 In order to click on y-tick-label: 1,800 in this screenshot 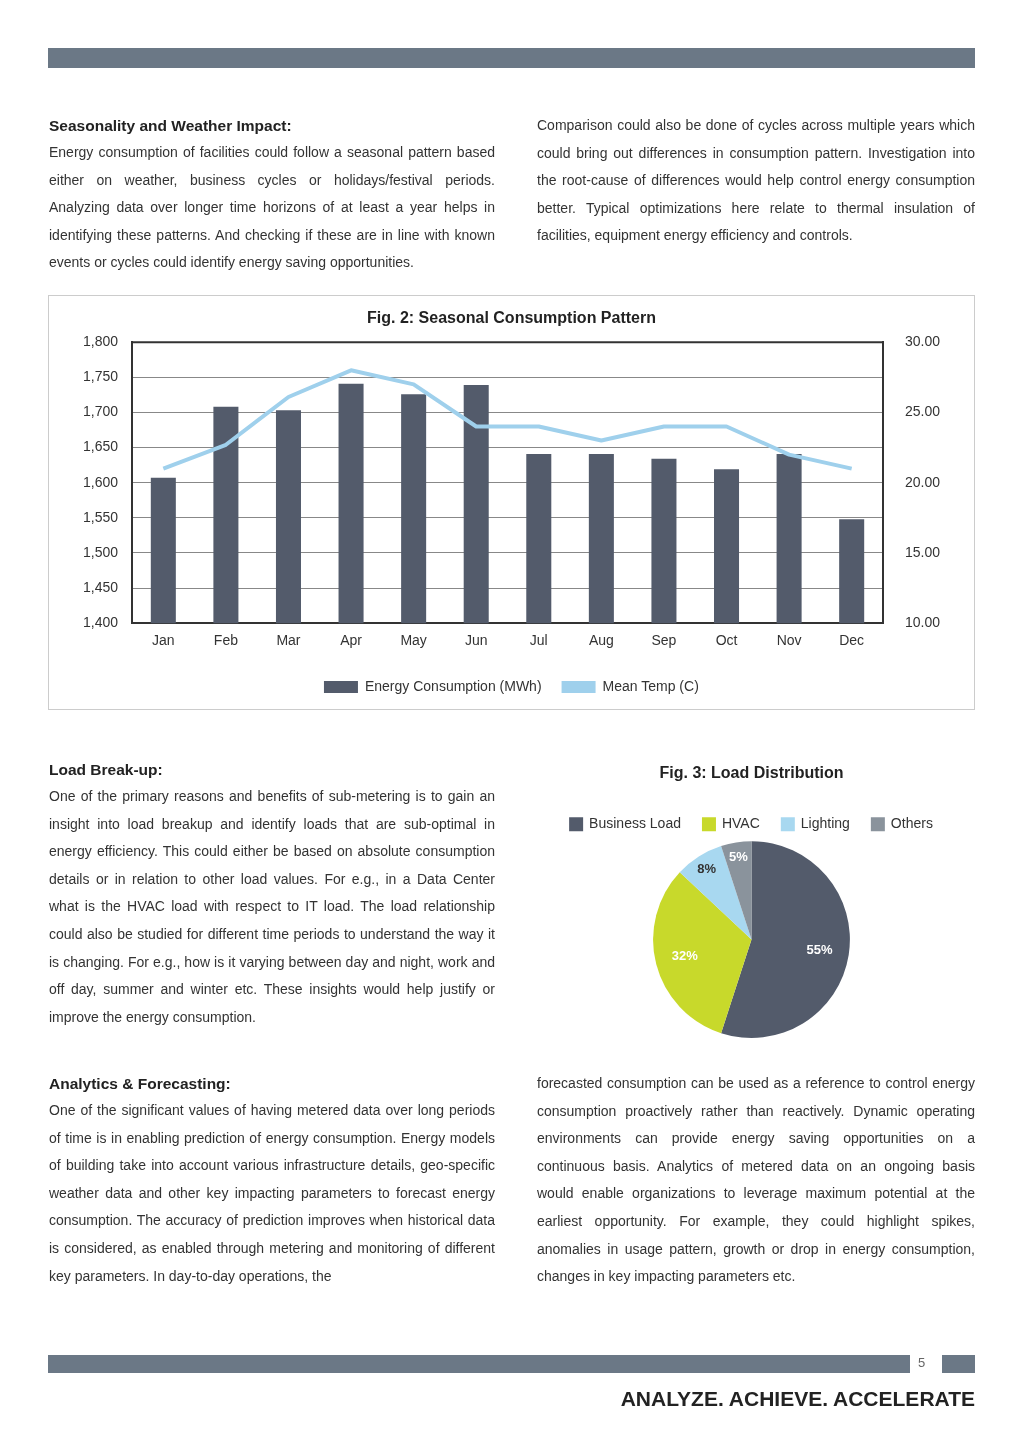, I will do `click(100, 341)`.